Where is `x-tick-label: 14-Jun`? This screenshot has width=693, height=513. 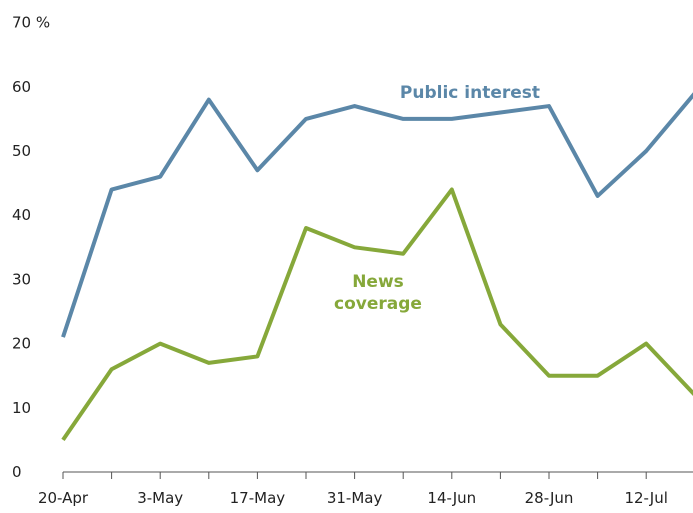 x-tick-label: 14-Jun is located at coordinates (451, 498).